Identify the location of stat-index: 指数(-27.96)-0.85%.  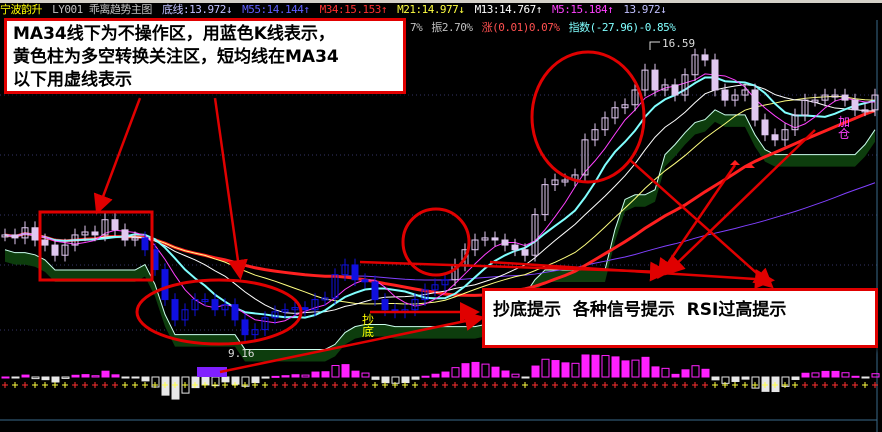
(622, 27).